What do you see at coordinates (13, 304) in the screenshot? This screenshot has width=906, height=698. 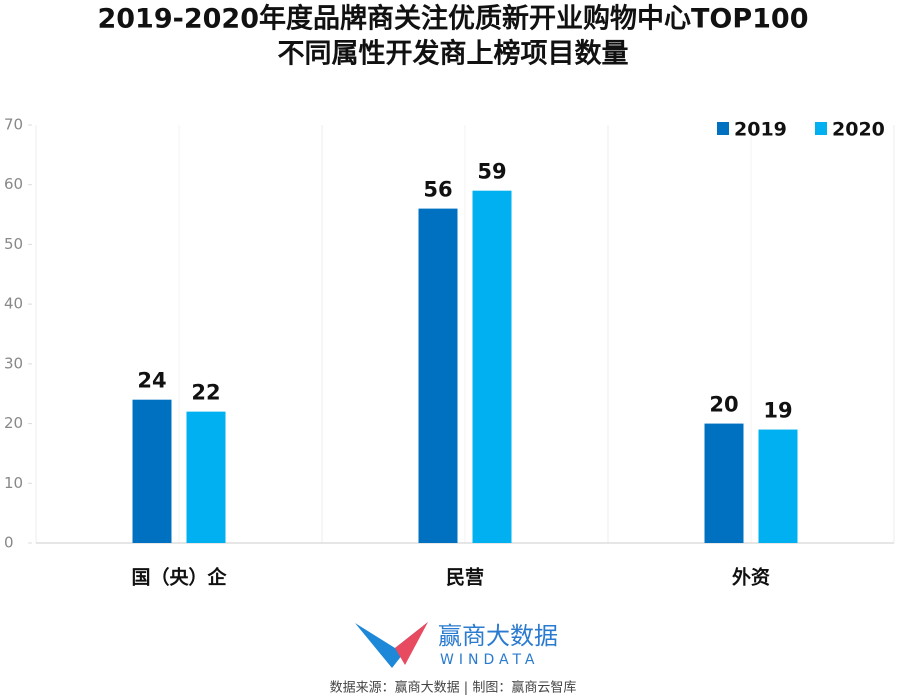 I see `y-tick-label: 40` at bounding box center [13, 304].